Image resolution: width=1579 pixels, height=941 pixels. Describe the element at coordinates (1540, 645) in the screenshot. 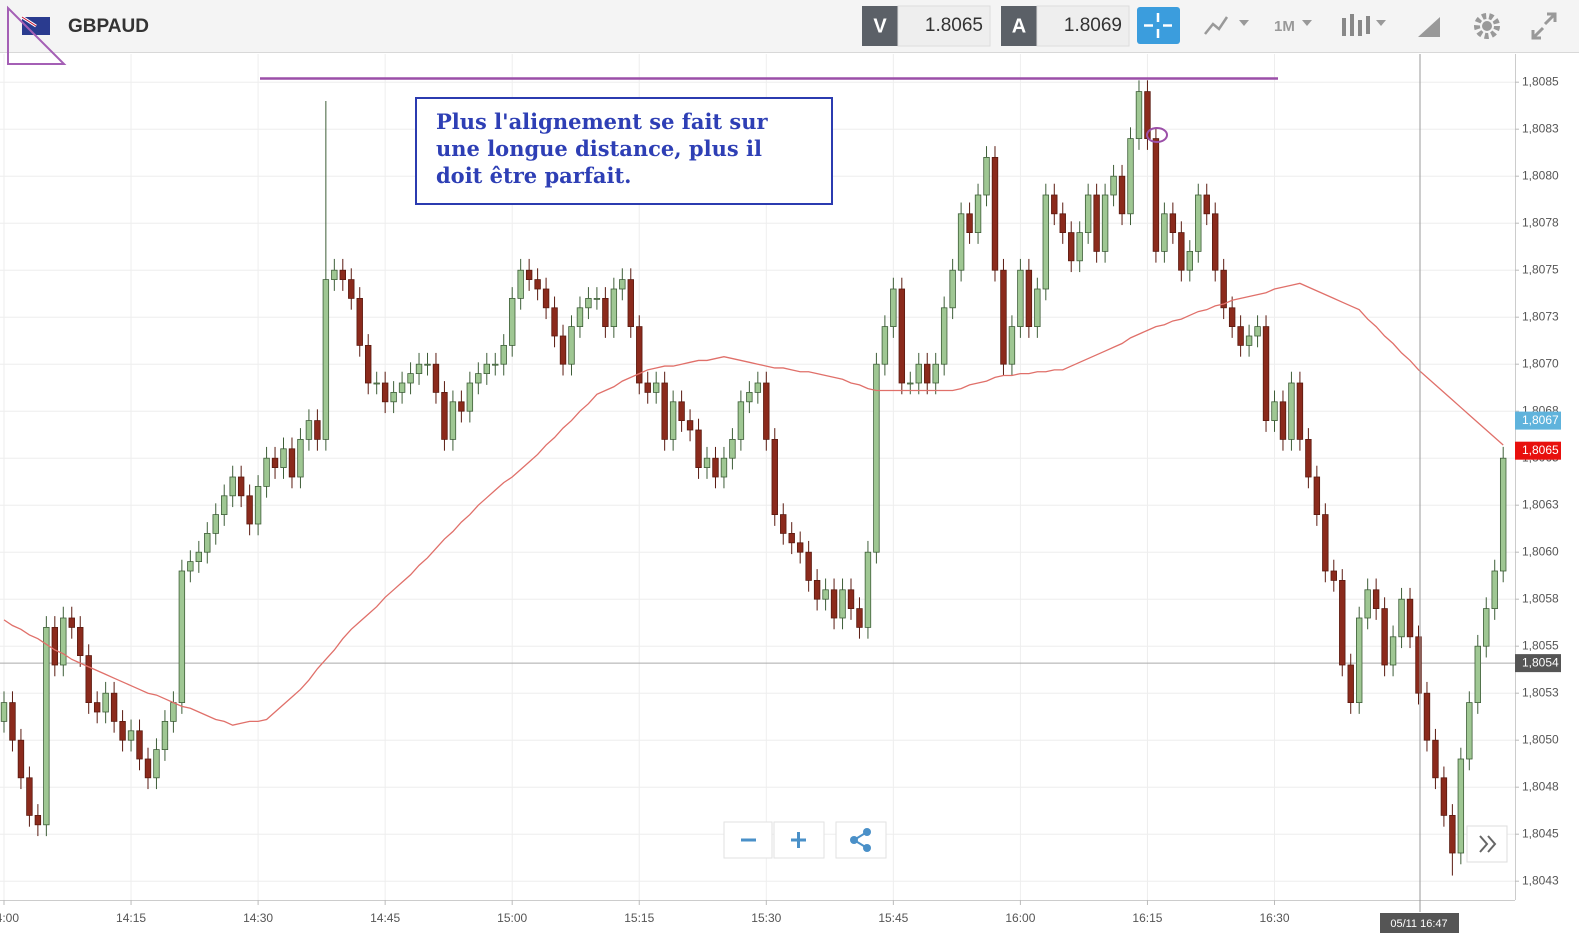

I see `y-tick-label: 1,8055` at that location.